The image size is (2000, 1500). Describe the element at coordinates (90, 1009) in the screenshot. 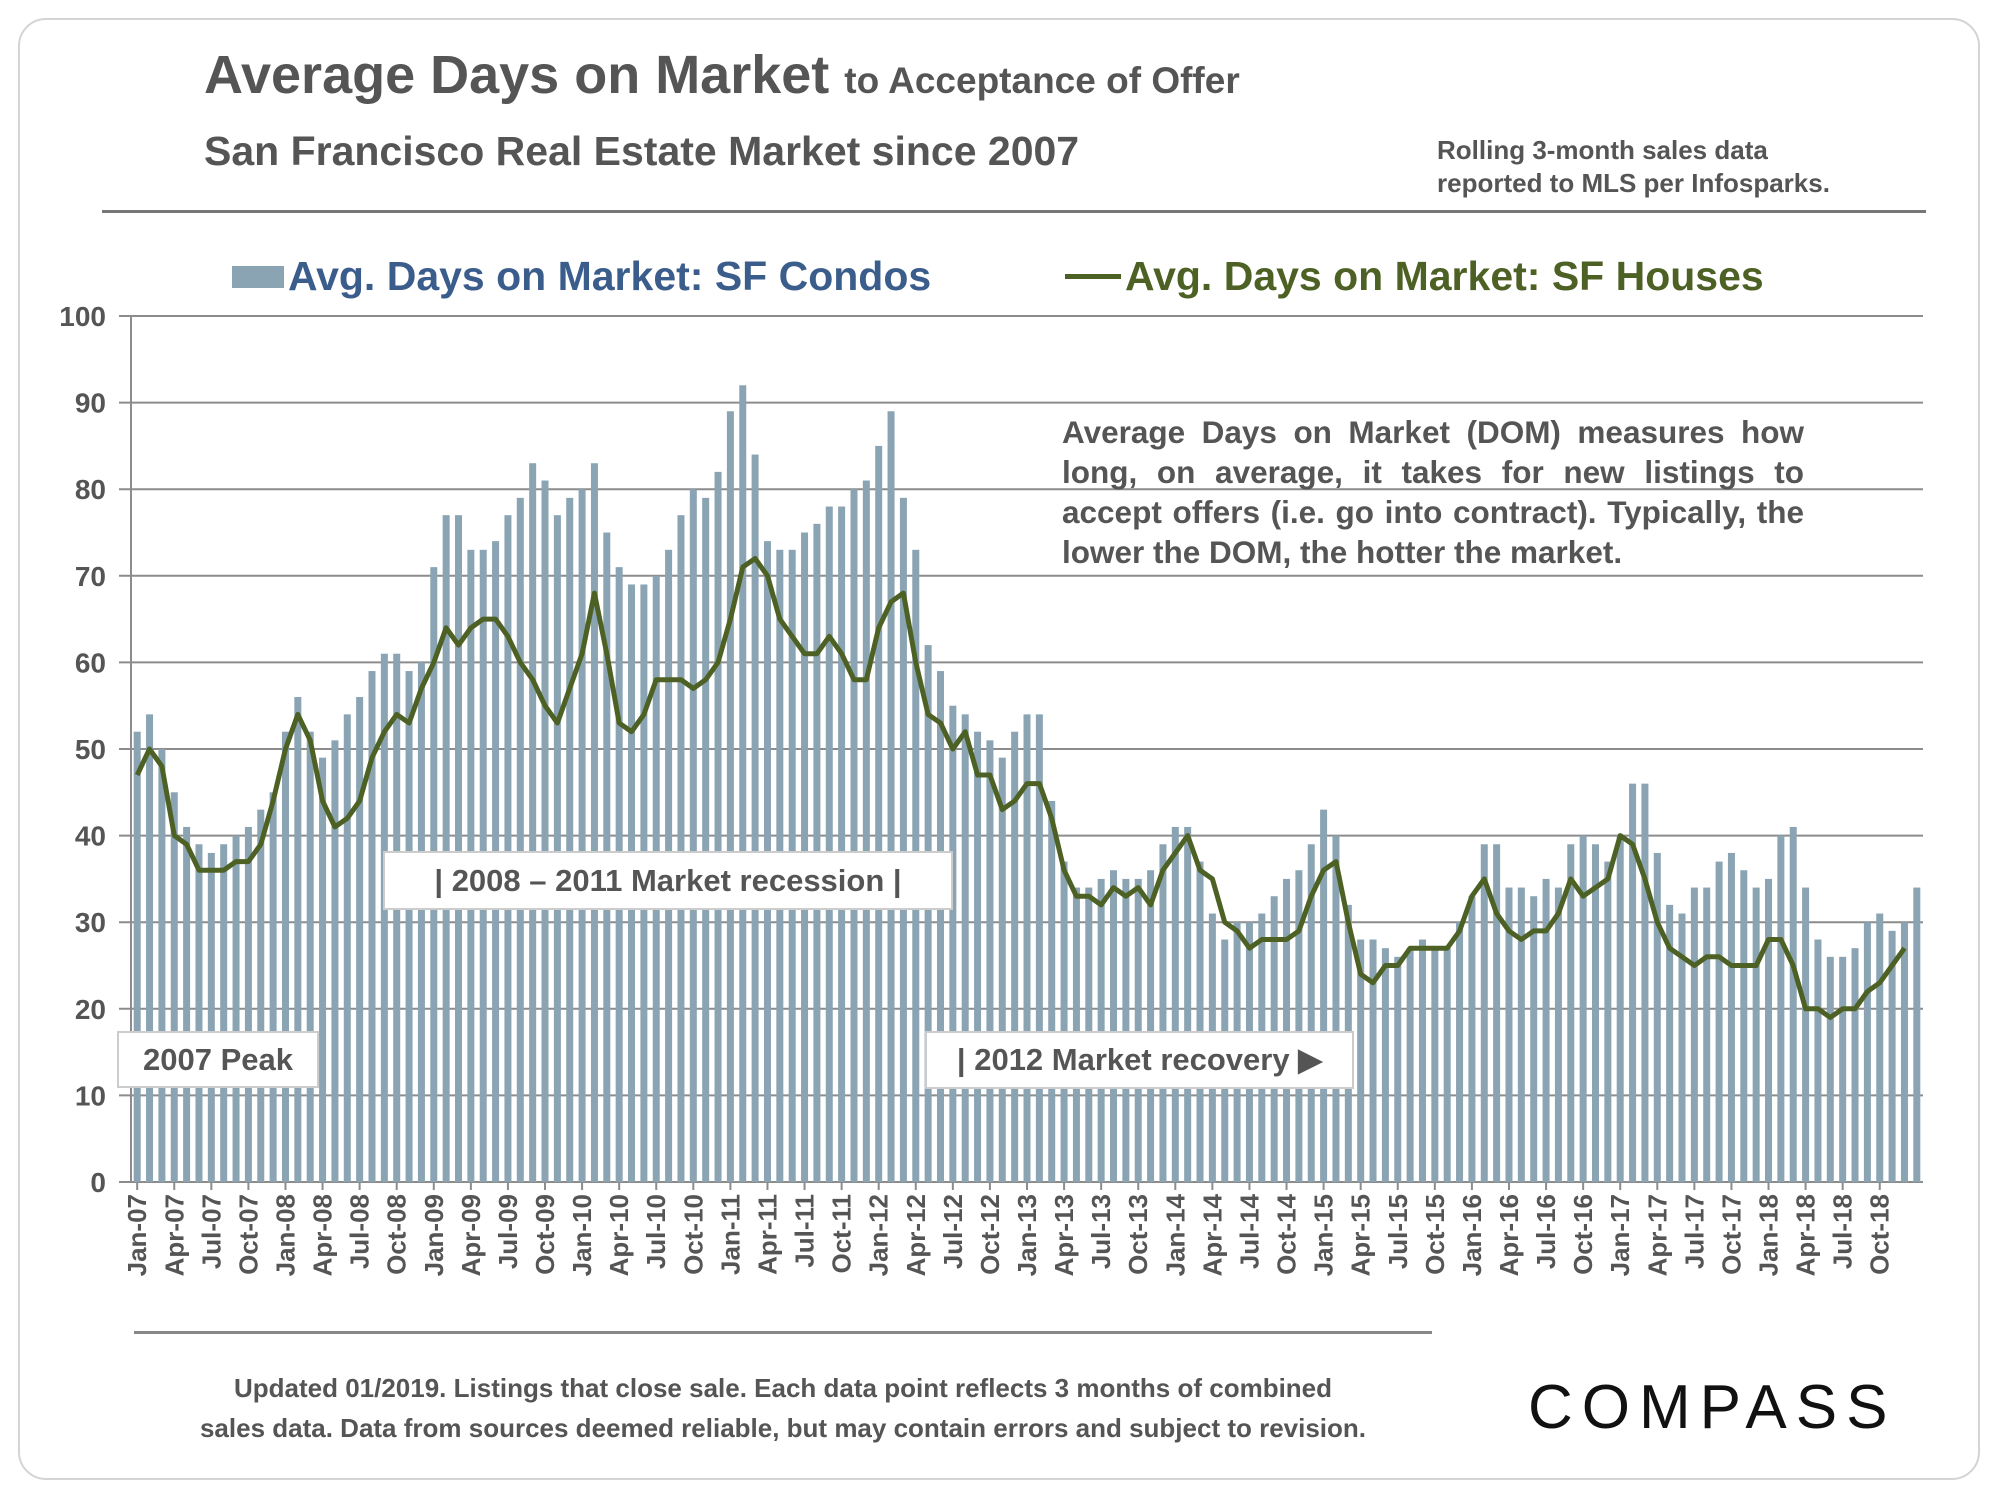

I see `y-tick-label: 20` at that location.